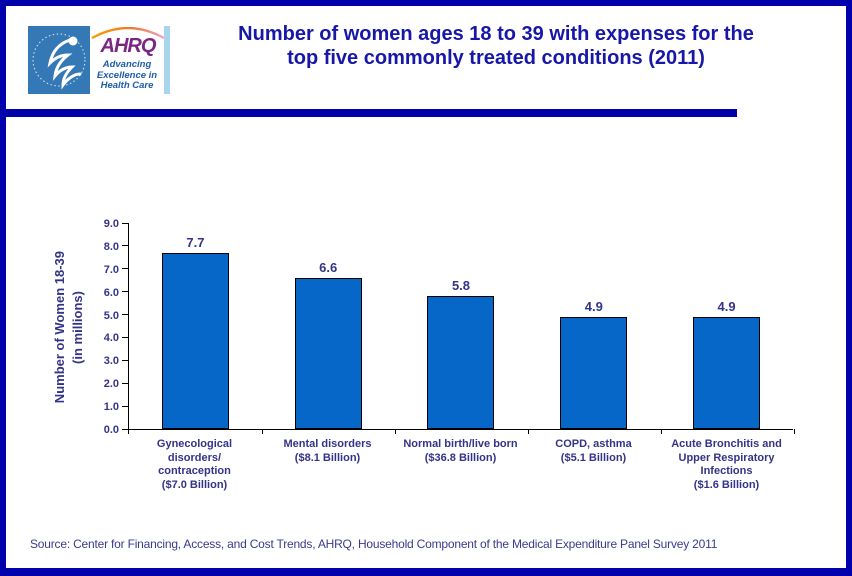 This screenshot has width=852, height=576. What do you see at coordinates (371, 113) in the screenshot?
I see `header-separator-bar` at bounding box center [371, 113].